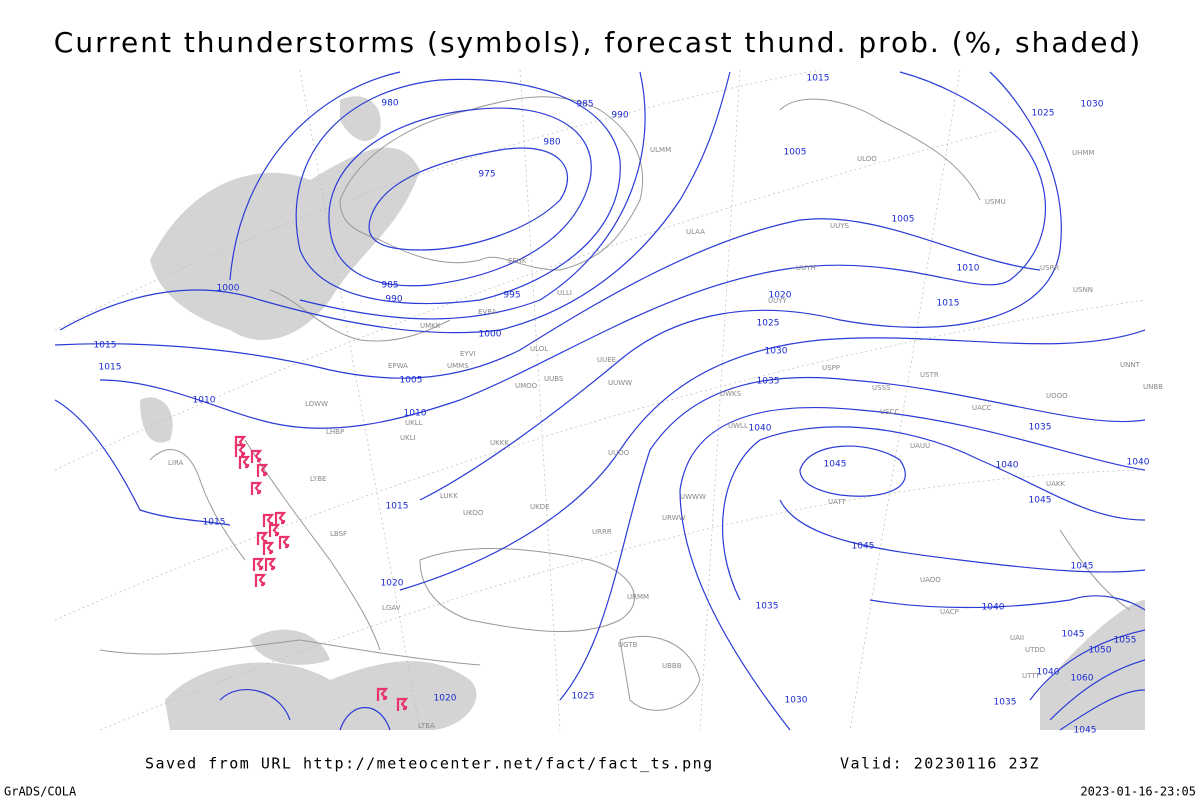 This screenshot has width=1200, height=800. I want to click on station-label: UNBB, so click(1153, 387).